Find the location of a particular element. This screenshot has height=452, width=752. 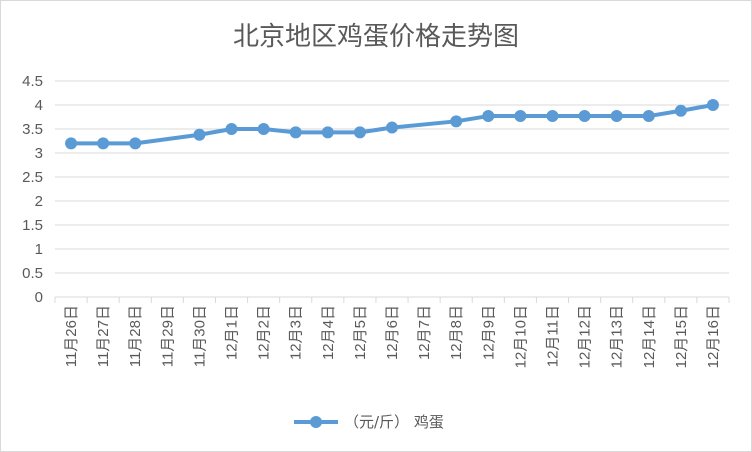

legend-label: （元/斤） 鸡蛋 is located at coordinates (394, 422).